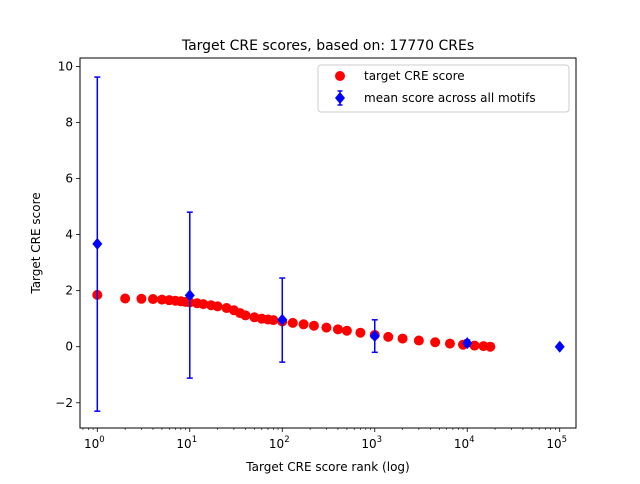 The height and width of the screenshot is (484, 640). I want to click on x-axis-label: Target CRE score rank (log), so click(327, 467).